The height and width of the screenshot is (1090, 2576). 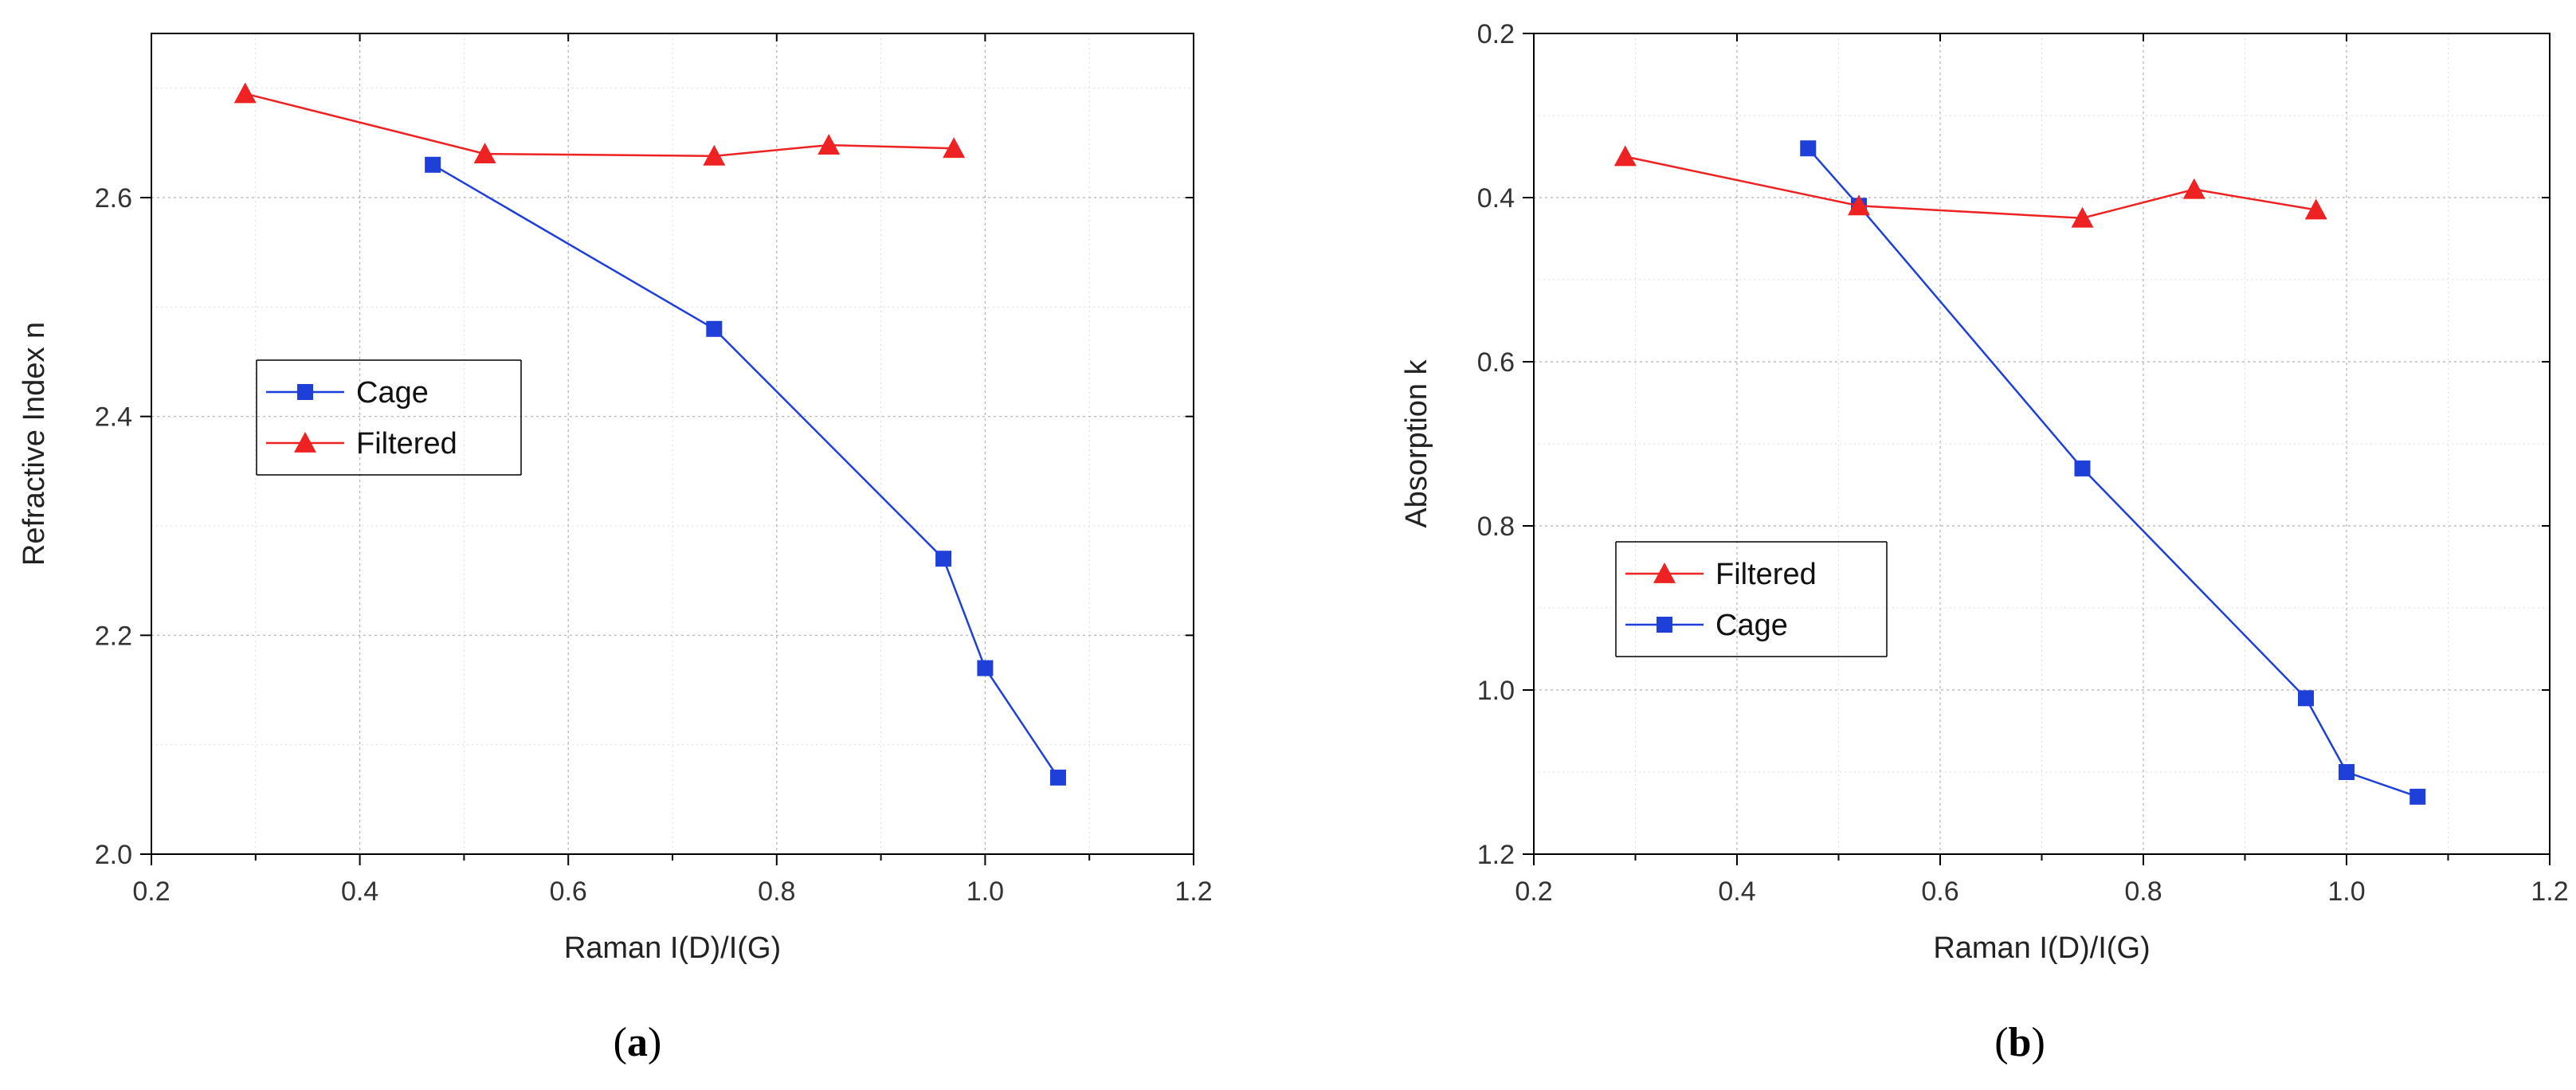 What do you see at coordinates (389, 418) in the screenshot?
I see `legend: Cage Filtered` at bounding box center [389, 418].